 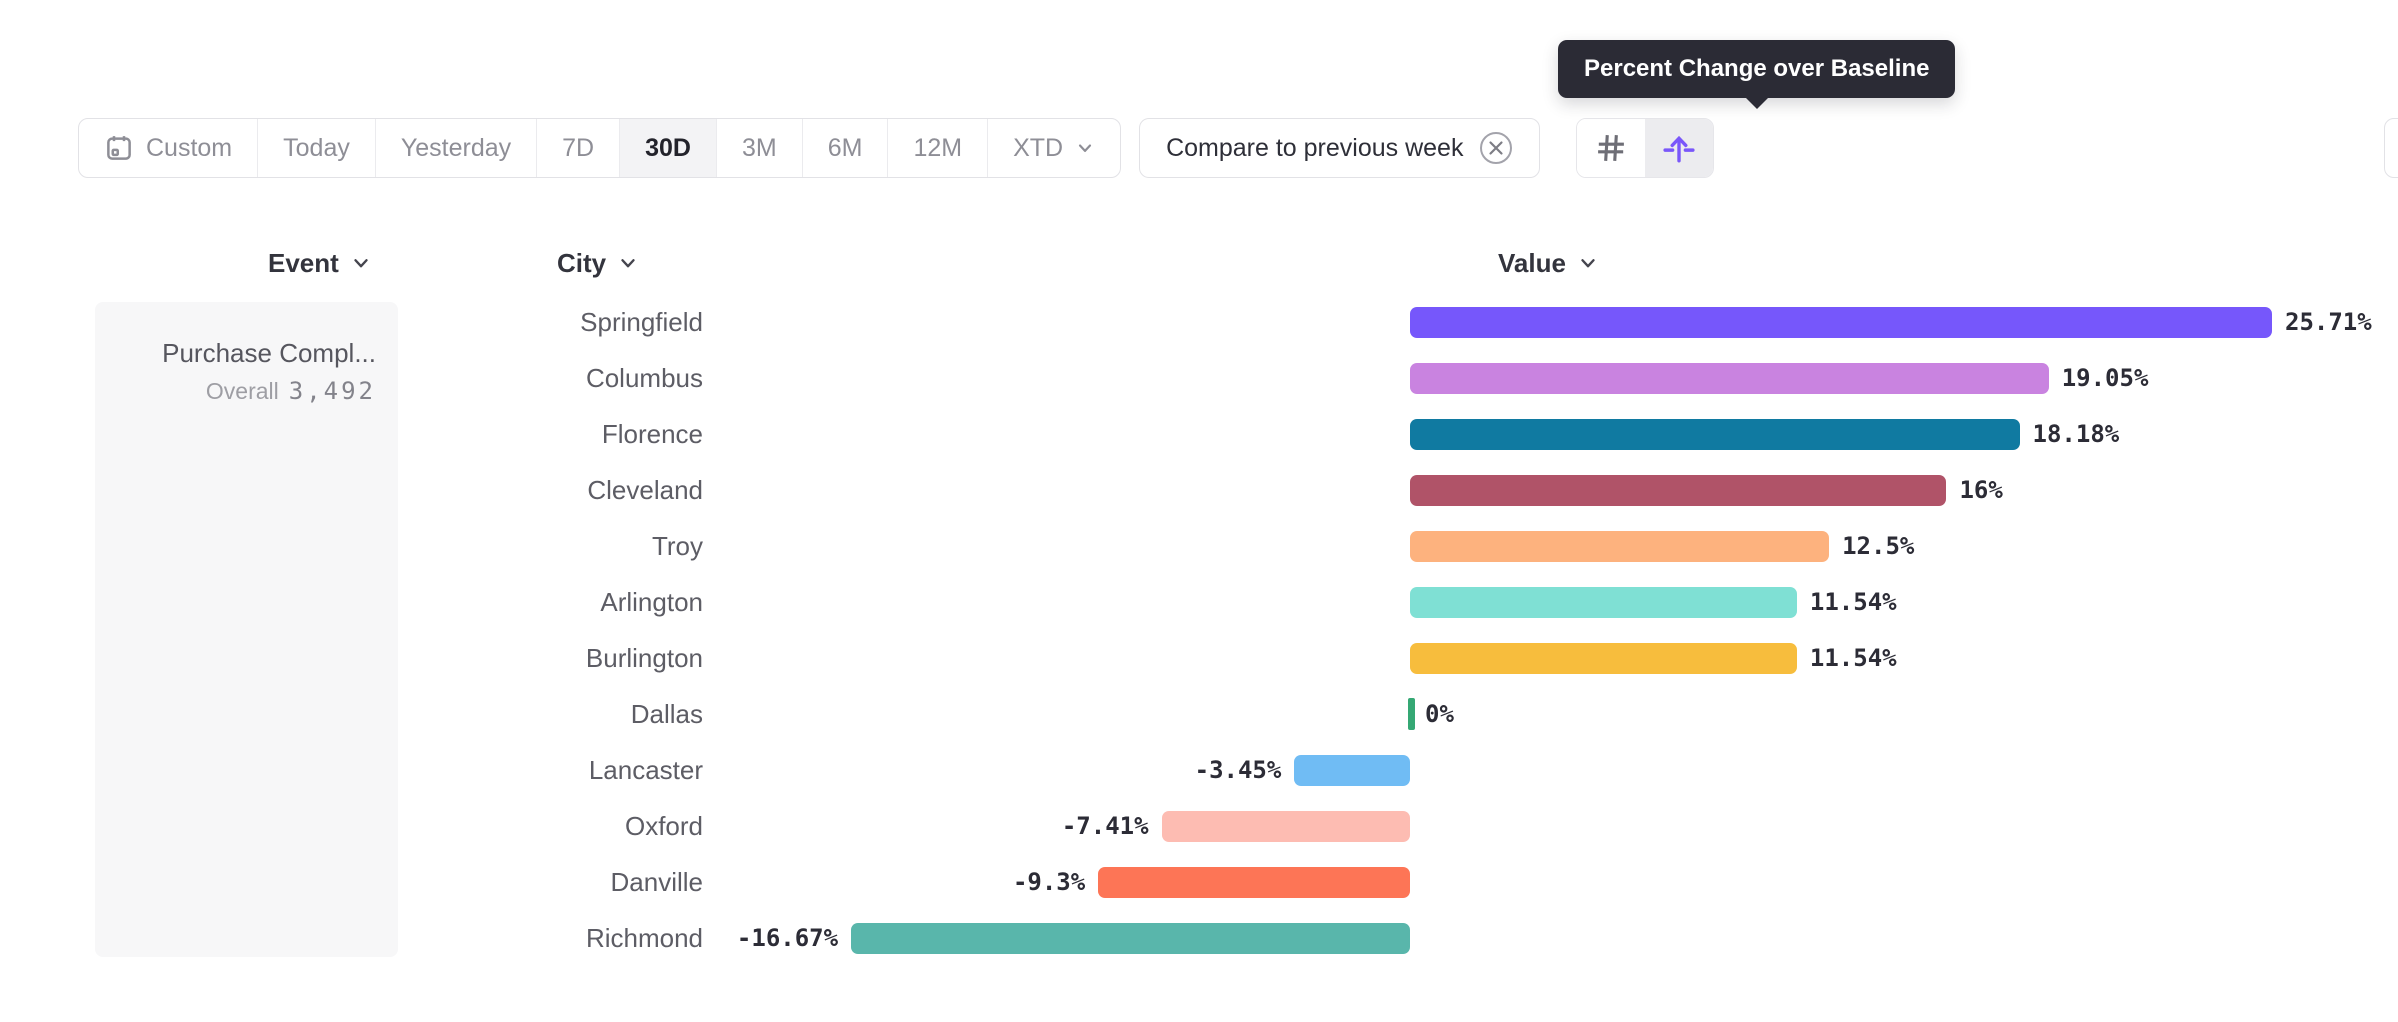 What do you see at coordinates (2328, 322) in the screenshot?
I see `value-label-springfield: 25.71%` at bounding box center [2328, 322].